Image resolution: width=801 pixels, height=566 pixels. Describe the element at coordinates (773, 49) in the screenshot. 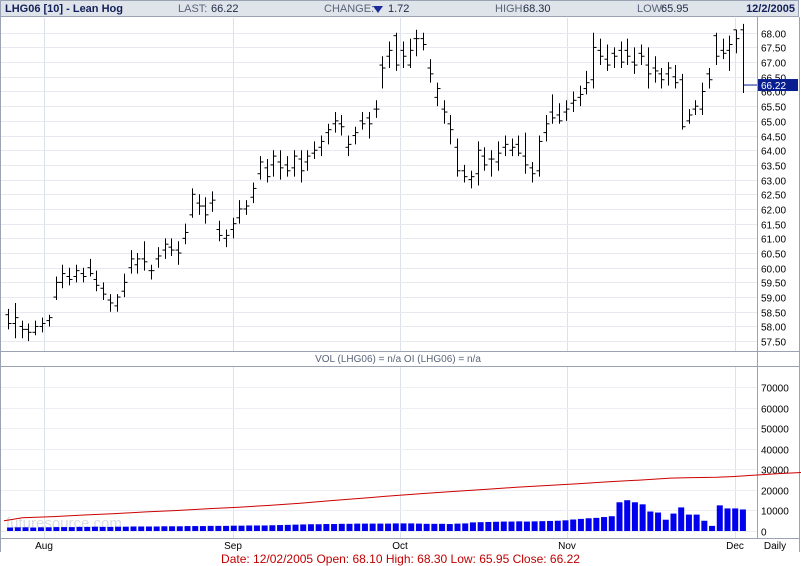

I see `price-tick-label: 67.50` at that location.